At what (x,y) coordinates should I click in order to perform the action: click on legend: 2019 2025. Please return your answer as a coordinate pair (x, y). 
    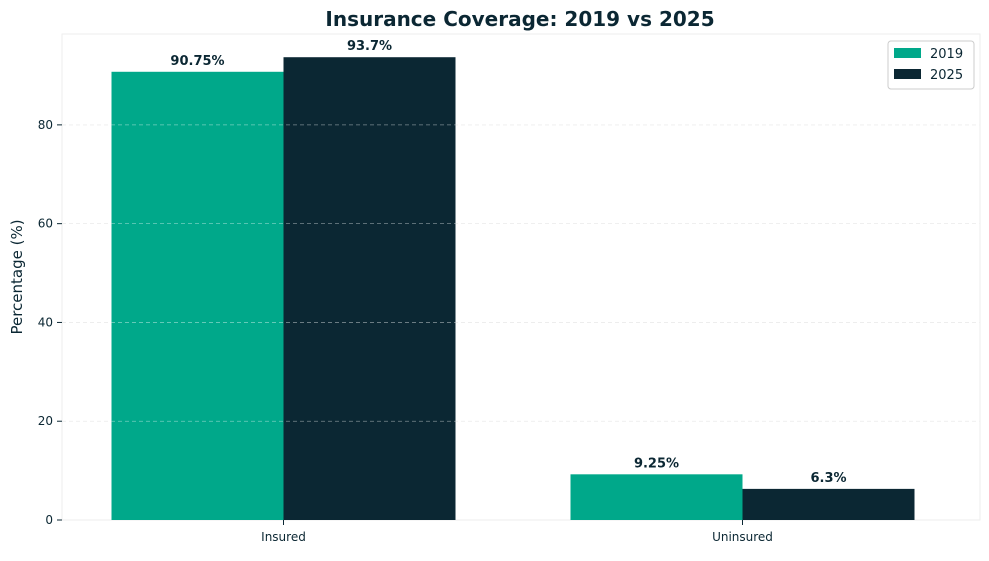
    Looking at the image, I should click on (931, 65).